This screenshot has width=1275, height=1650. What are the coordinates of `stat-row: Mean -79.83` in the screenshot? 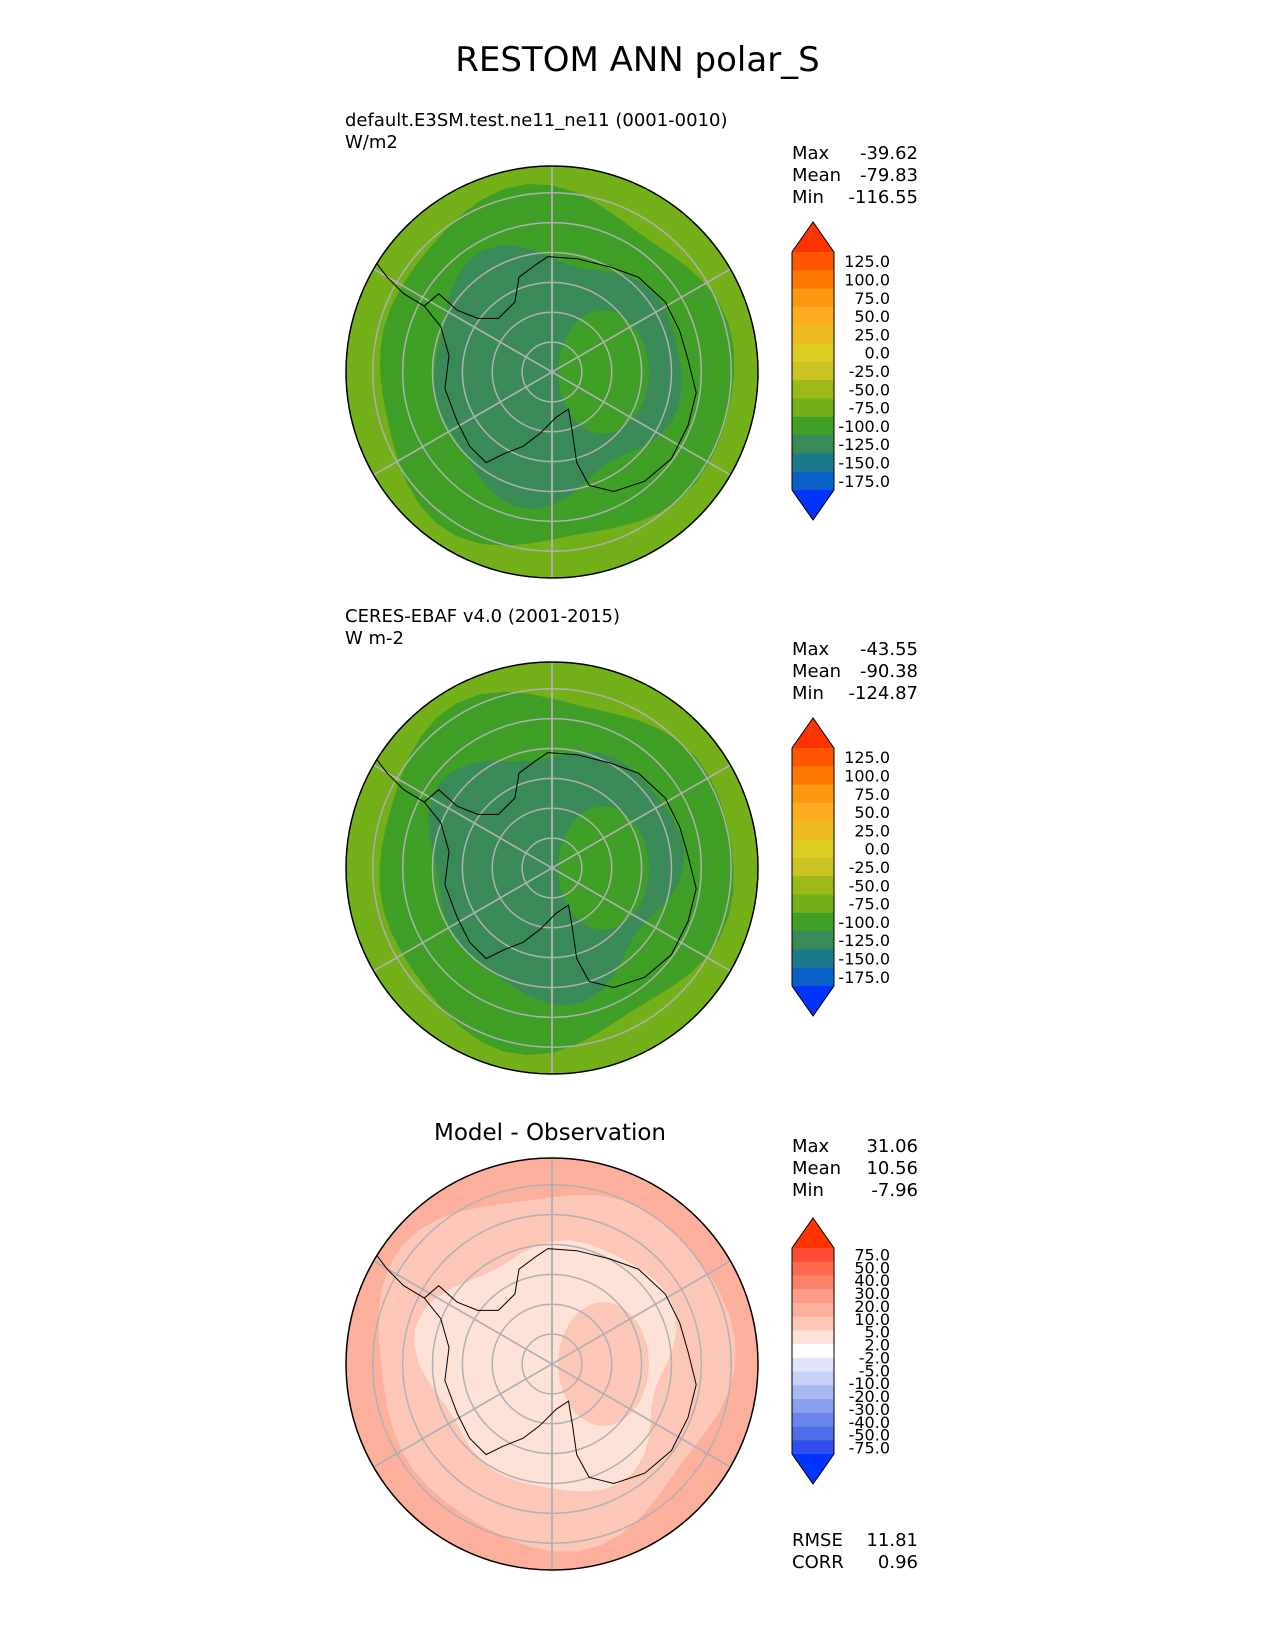 It's located at (855, 175).